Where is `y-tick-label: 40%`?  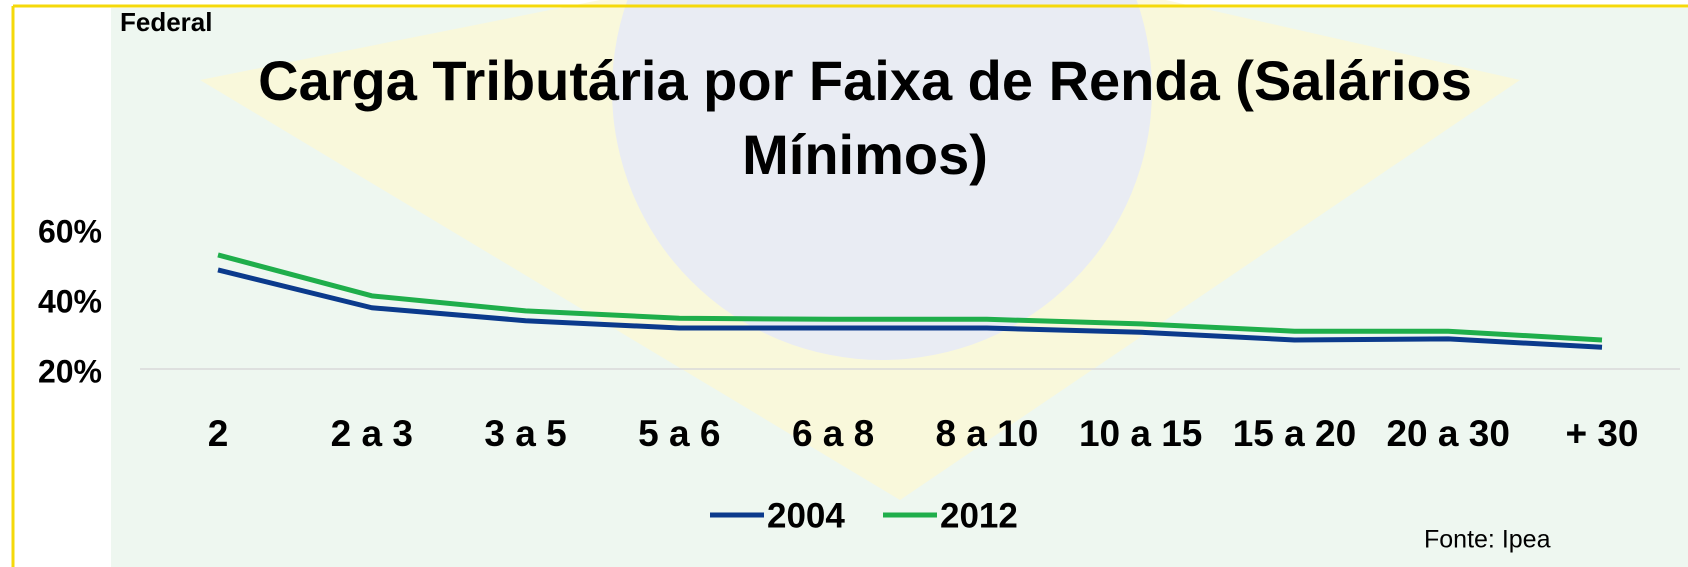
y-tick-label: 40% is located at coordinates (70, 301).